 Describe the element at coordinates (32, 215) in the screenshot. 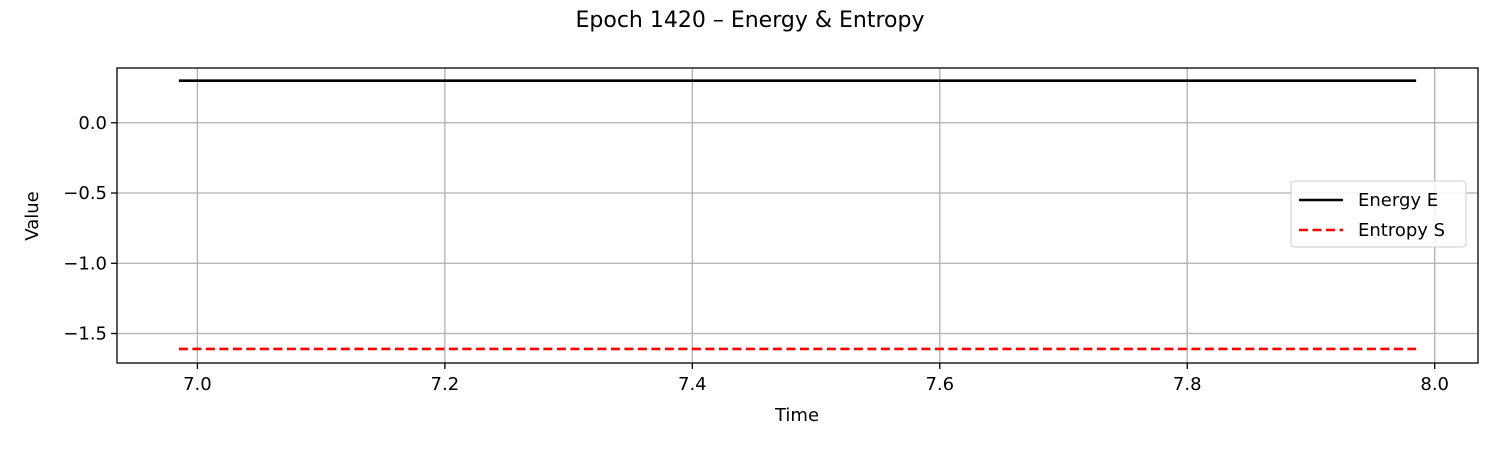

I see `y-axis-label: Value` at that location.